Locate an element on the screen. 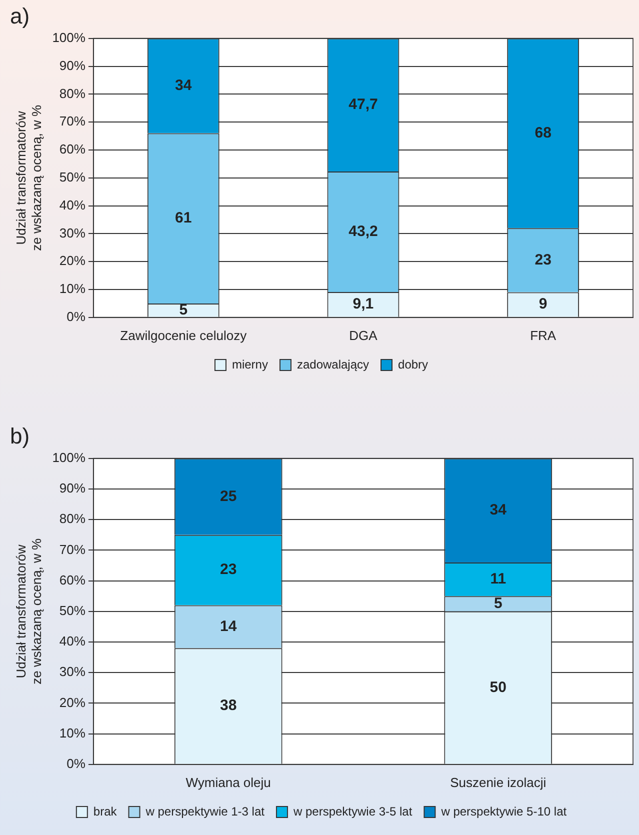  x-tick-label: Zawilgocenie celulozy is located at coordinates (184, 335).